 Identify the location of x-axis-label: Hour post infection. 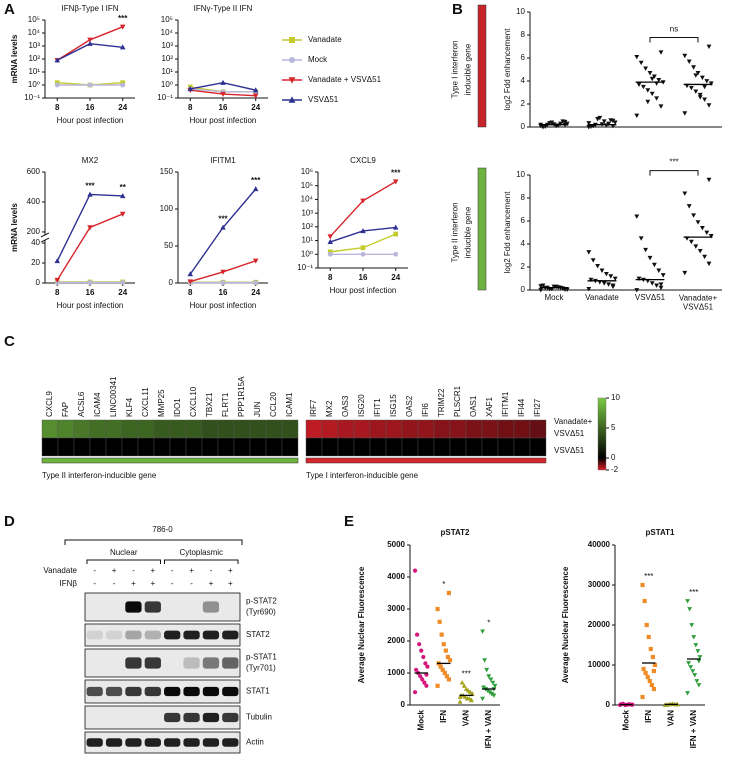
(223, 305).